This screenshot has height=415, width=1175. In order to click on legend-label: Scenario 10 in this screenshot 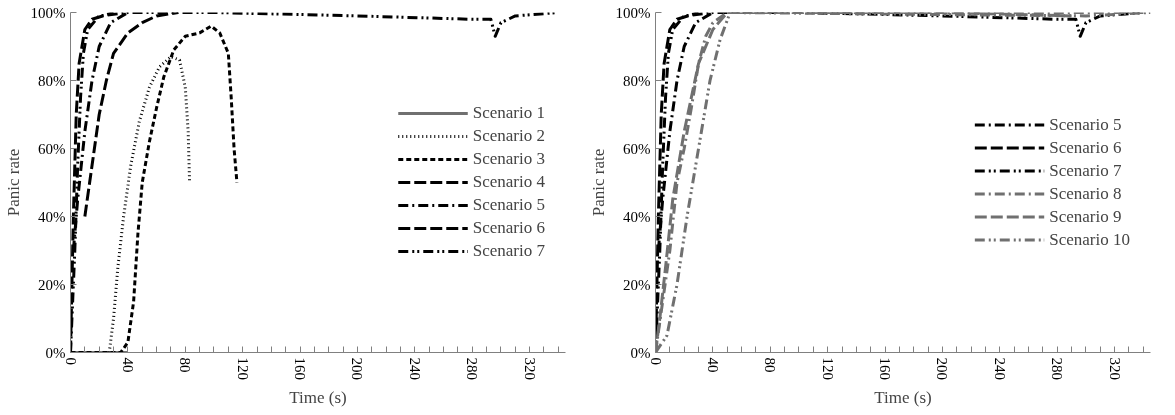, I will do `click(1089, 239)`.